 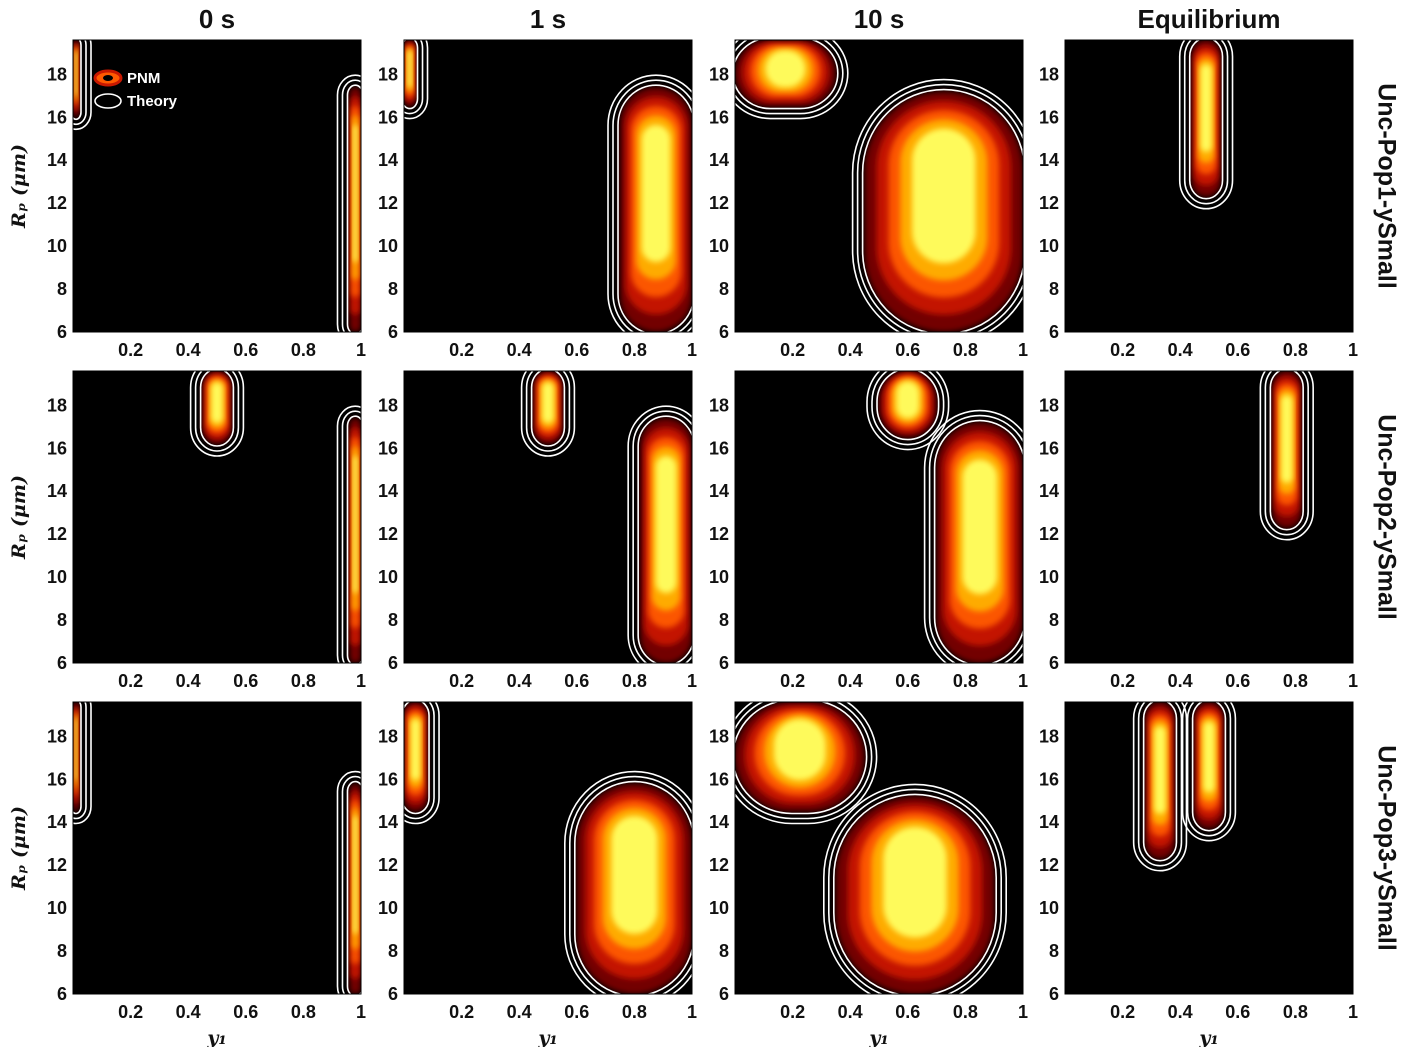 I want to click on legend: PNM Theory, so click(x=135, y=89).